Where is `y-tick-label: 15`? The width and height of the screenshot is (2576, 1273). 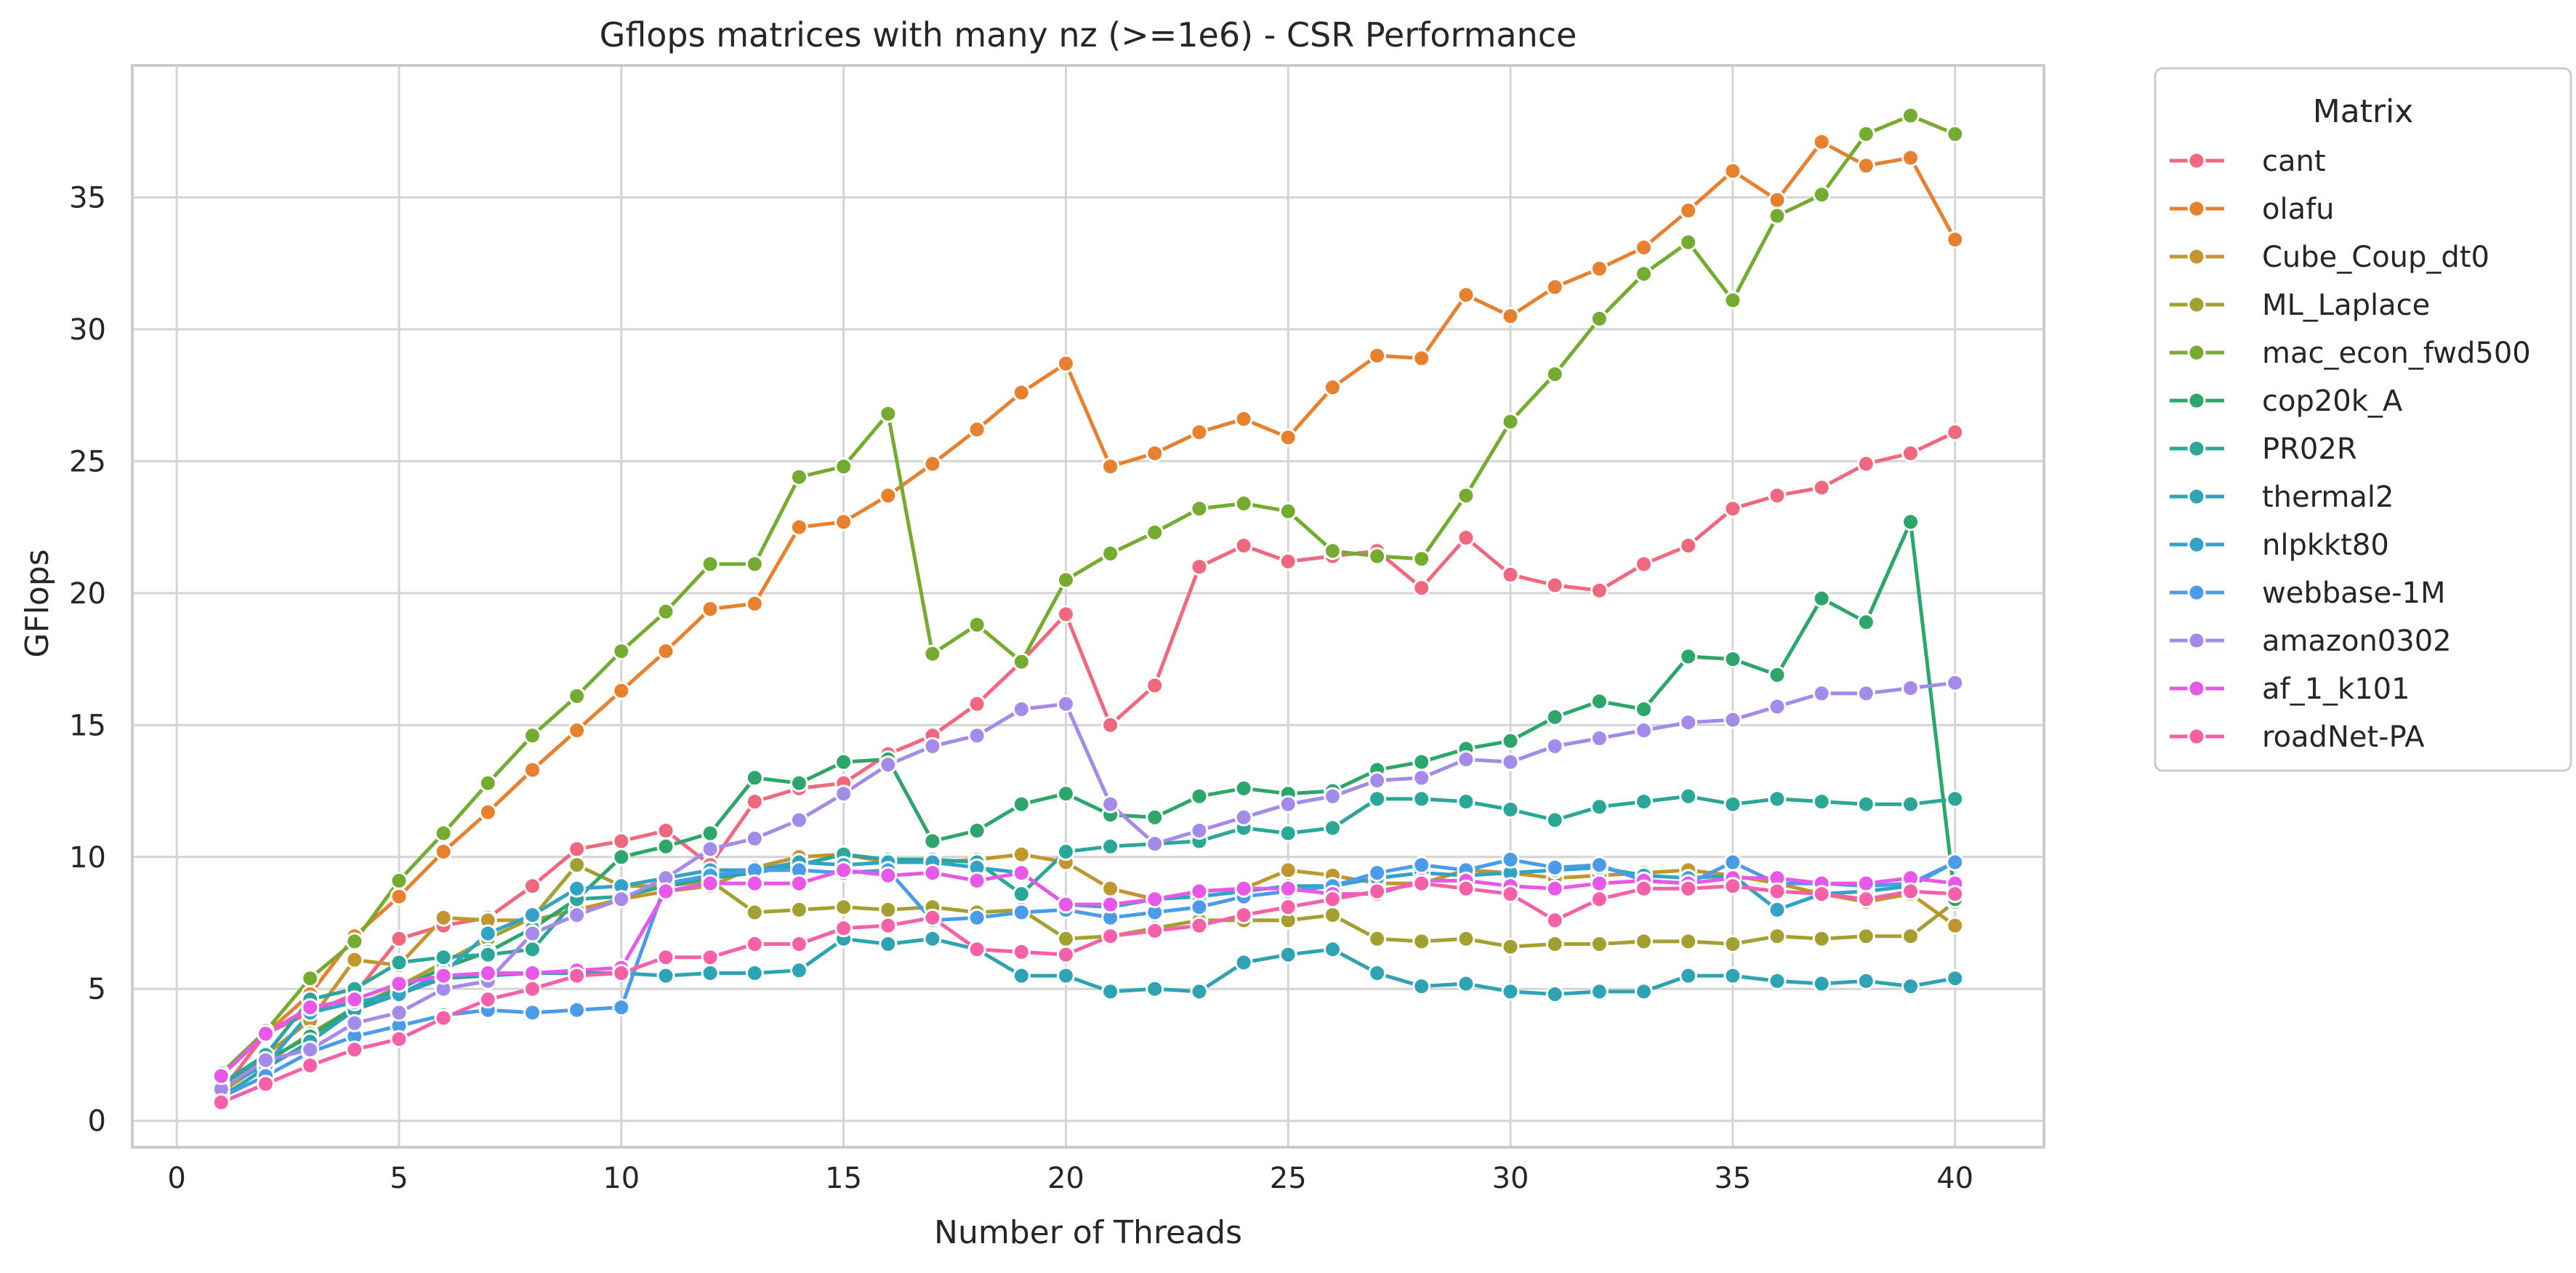 y-tick-label: 15 is located at coordinates (87, 726).